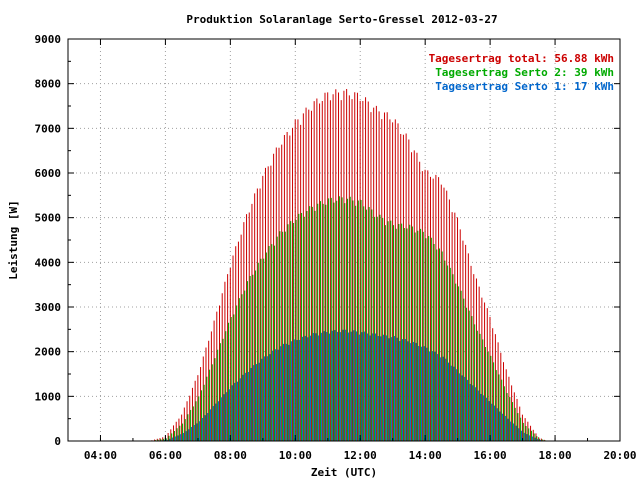 The width and height of the screenshot is (640, 480). What do you see at coordinates (48, 128) in the screenshot?
I see `y-tick-label: 7000` at bounding box center [48, 128].